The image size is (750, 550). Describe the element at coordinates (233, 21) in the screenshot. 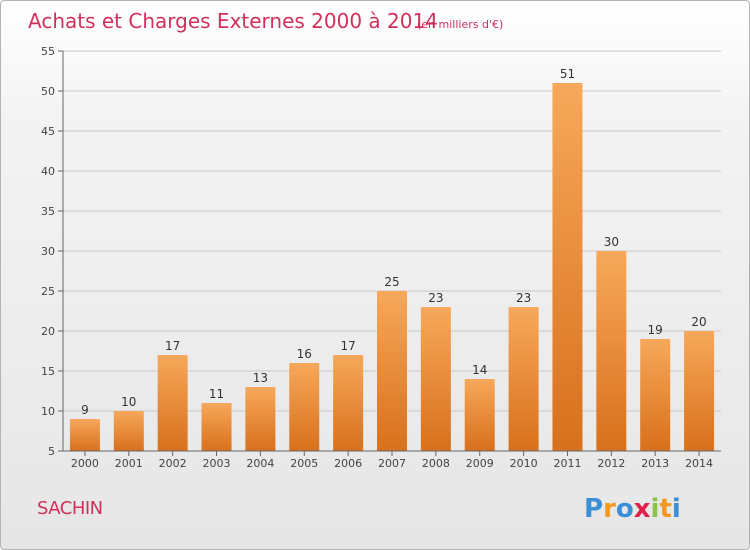

I see `chart-title: Achats et Charges Externes 2000 à 2014` at that location.